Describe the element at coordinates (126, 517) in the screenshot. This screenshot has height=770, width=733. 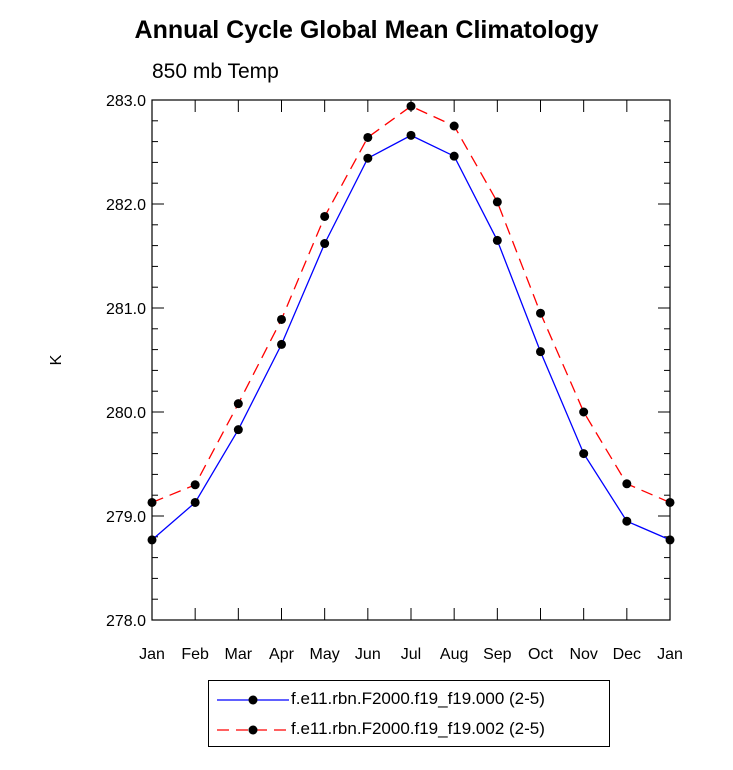
I see `y-tick-label: 279.0` at that location.